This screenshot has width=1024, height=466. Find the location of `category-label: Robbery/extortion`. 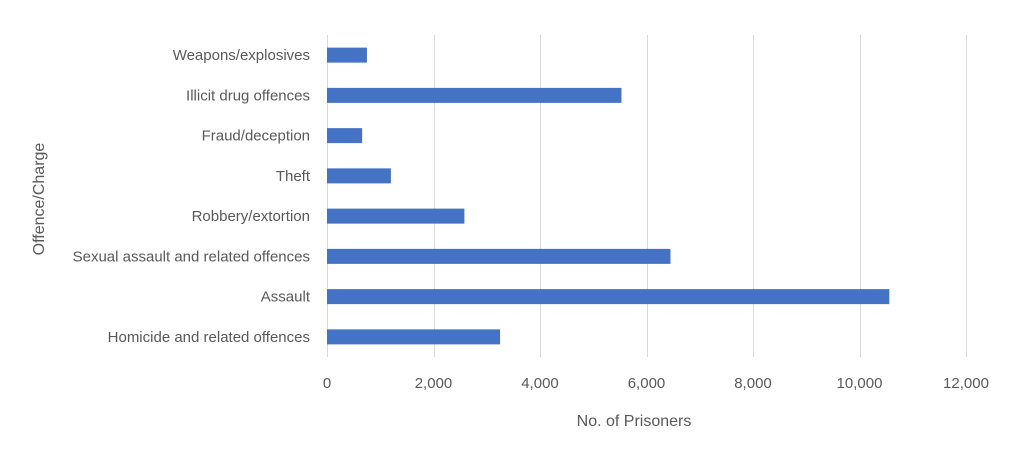

category-label: Robbery/extortion is located at coordinates (251, 216).